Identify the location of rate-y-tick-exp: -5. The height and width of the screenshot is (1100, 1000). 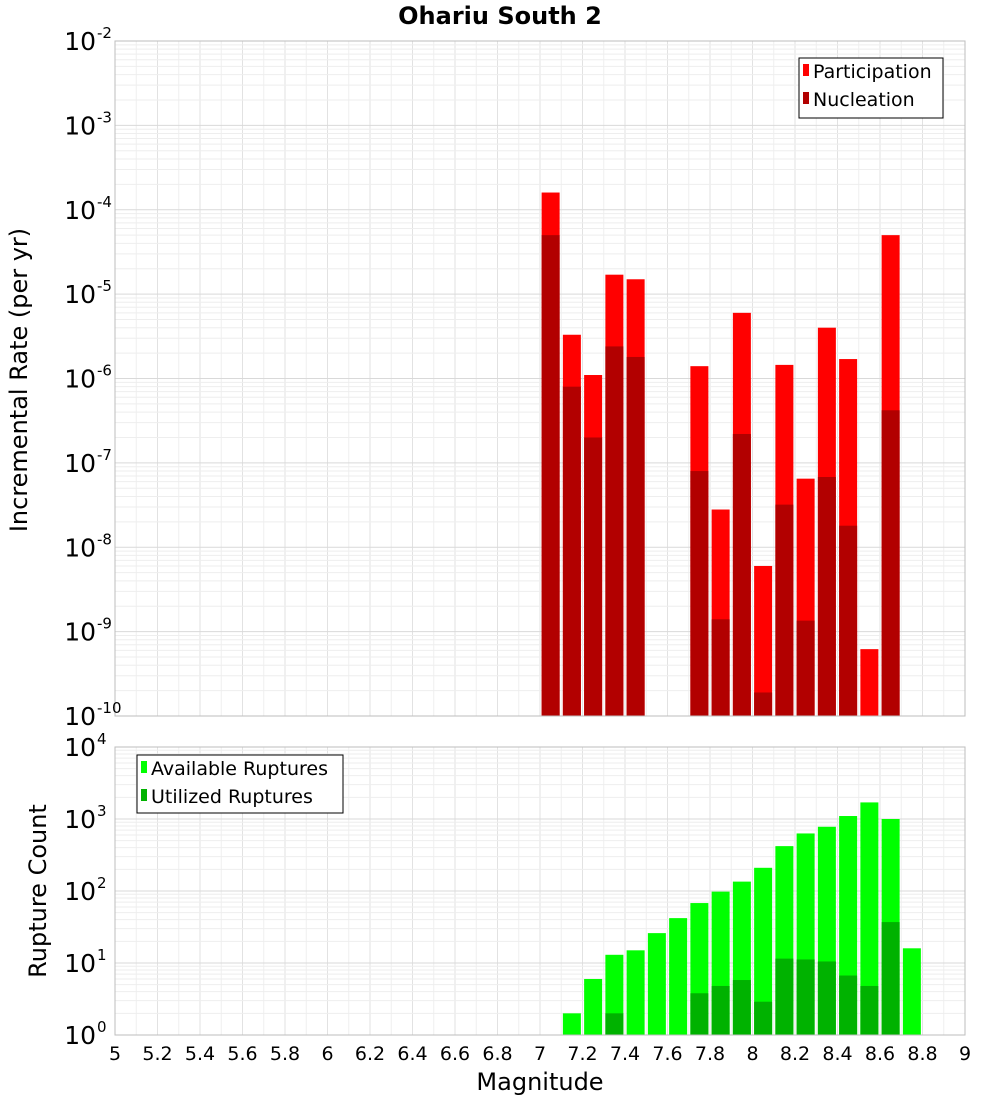
(104, 286).